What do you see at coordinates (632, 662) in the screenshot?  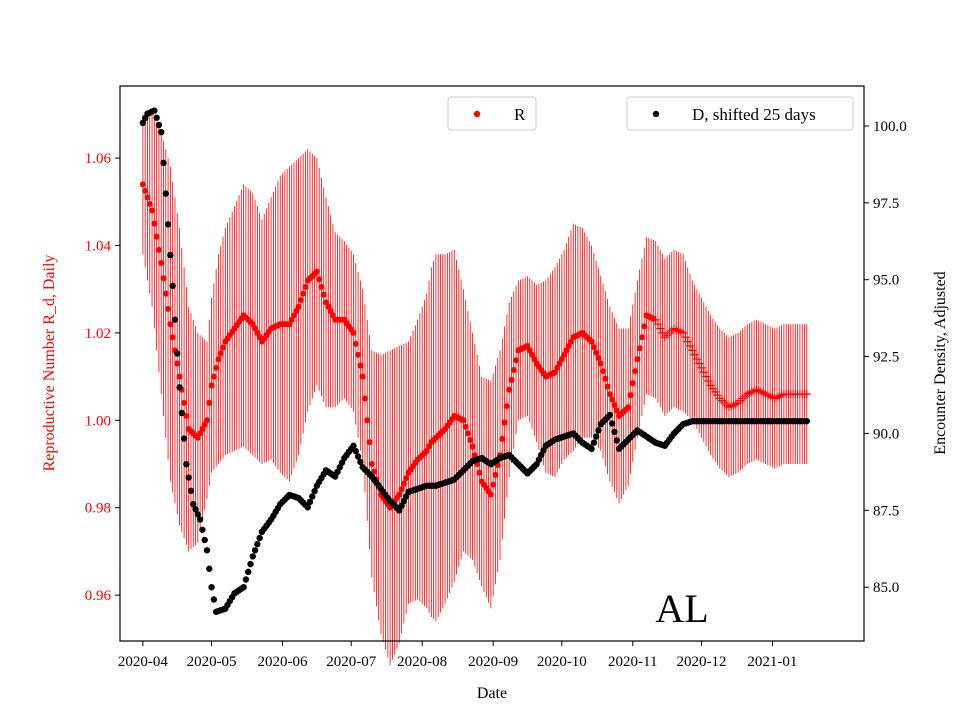 I see `x-tick-label: 2020-11` at bounding box center [632, 662].